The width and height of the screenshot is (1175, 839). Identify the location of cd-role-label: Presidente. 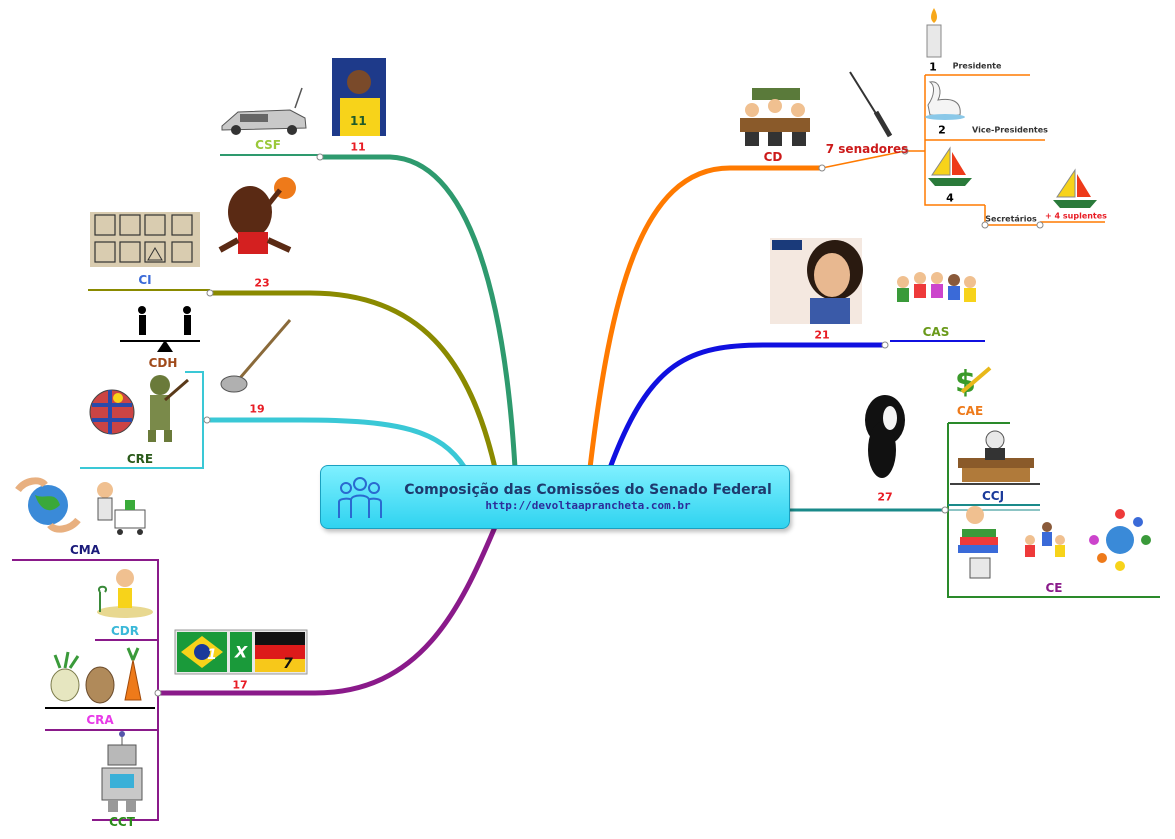
(977, 66).